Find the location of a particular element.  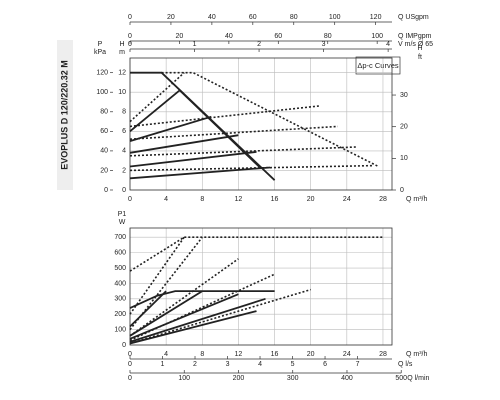

extra-axis-label: Q IMPgpm is located at coordinates (415, 36).